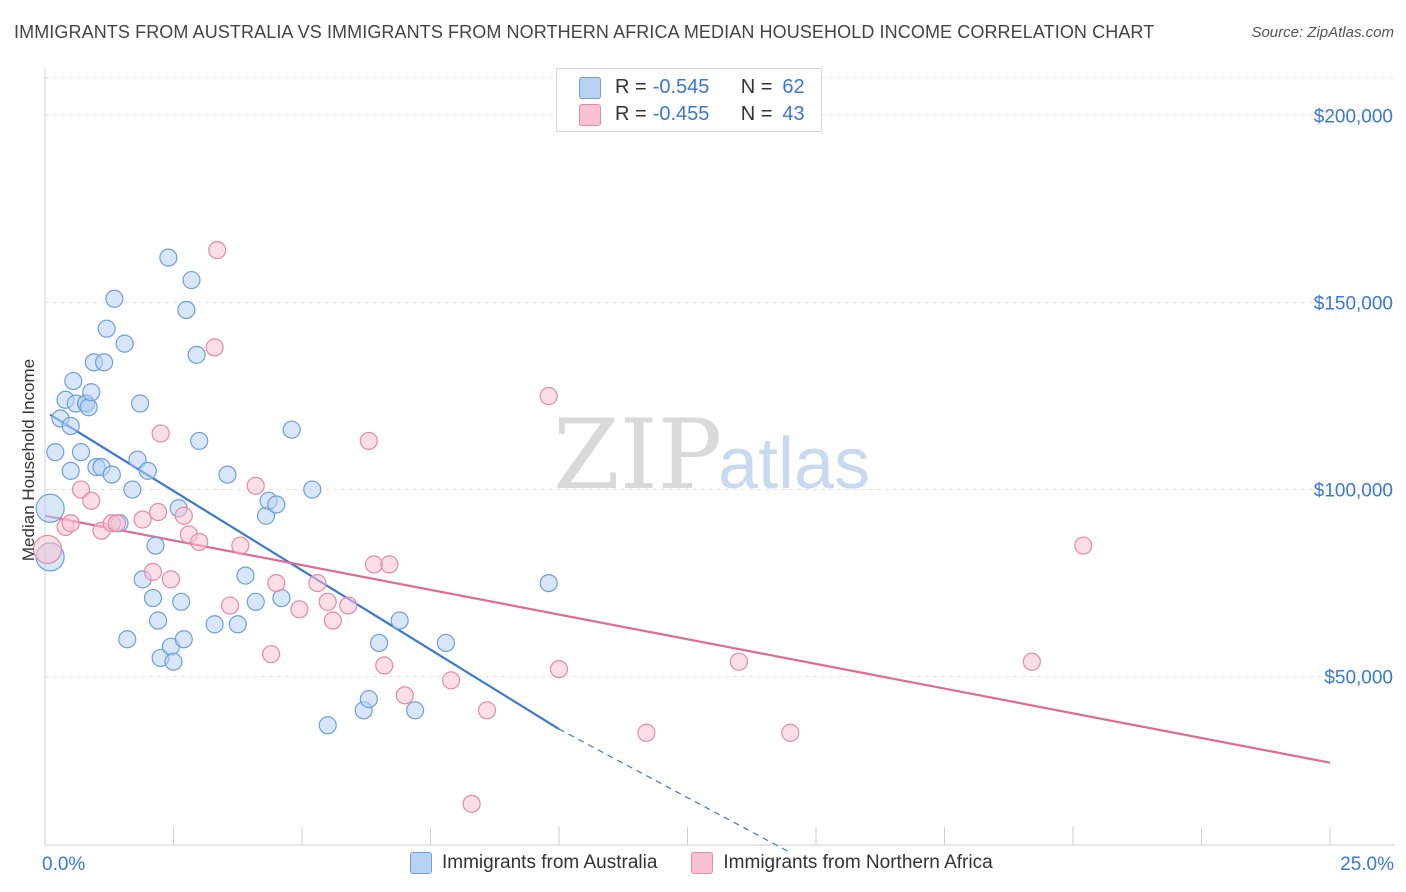 This screenshot has width=1406, height=892. Describe the element at coordinates (858, 862) in the screenshot. I see `legend-label-nafrica: Immigrants from Northern Africa` at that location.